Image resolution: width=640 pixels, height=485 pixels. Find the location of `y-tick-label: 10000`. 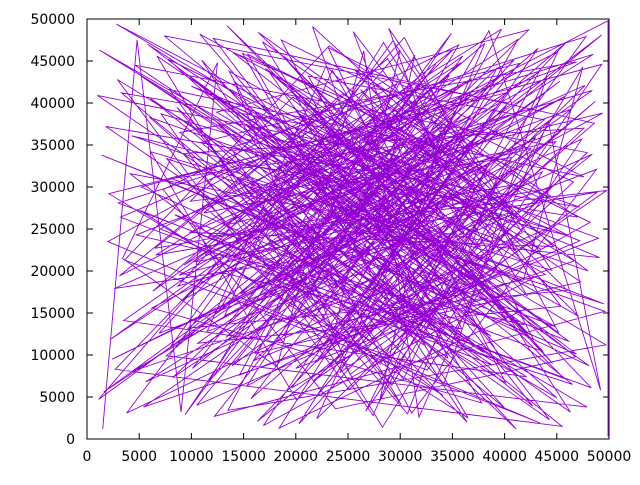

y-tick-label: 10000 is located at coordinates (52, 356).